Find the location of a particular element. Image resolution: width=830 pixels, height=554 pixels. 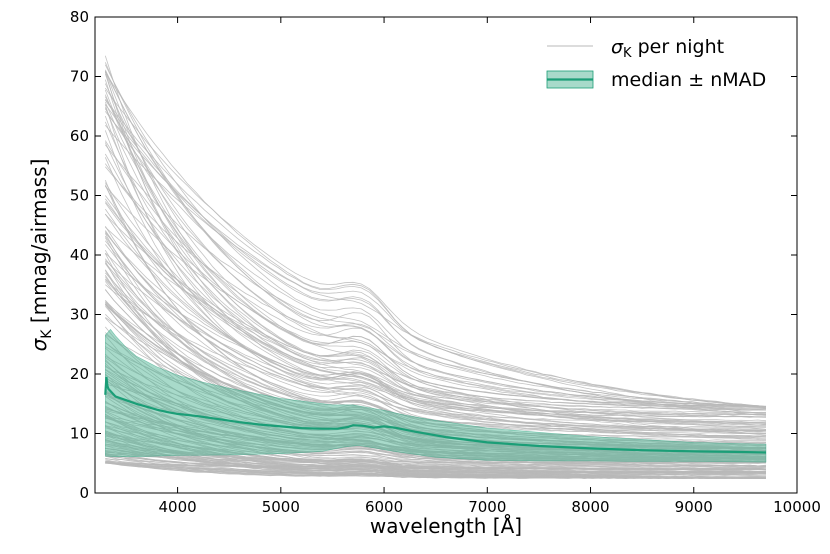

y-axis-label-symbol: σ is located at coordinates (39, 344).